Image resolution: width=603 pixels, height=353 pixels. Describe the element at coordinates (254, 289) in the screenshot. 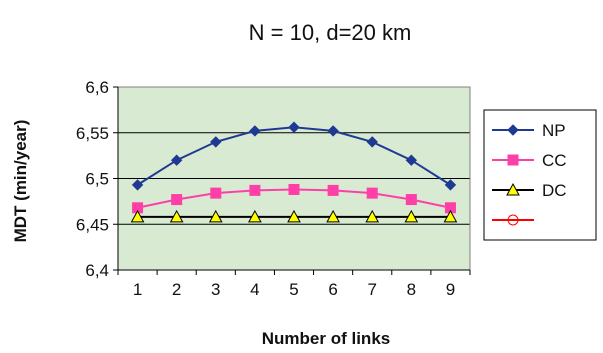

I see `x-tick-label: 4` at that location.